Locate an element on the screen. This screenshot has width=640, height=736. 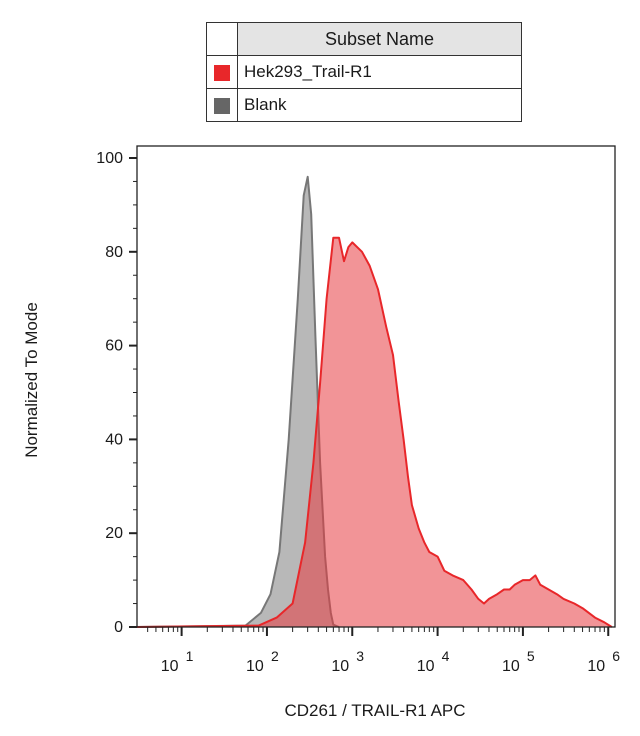
legend-label-blank: Blank is located at coordinates (379, 105).